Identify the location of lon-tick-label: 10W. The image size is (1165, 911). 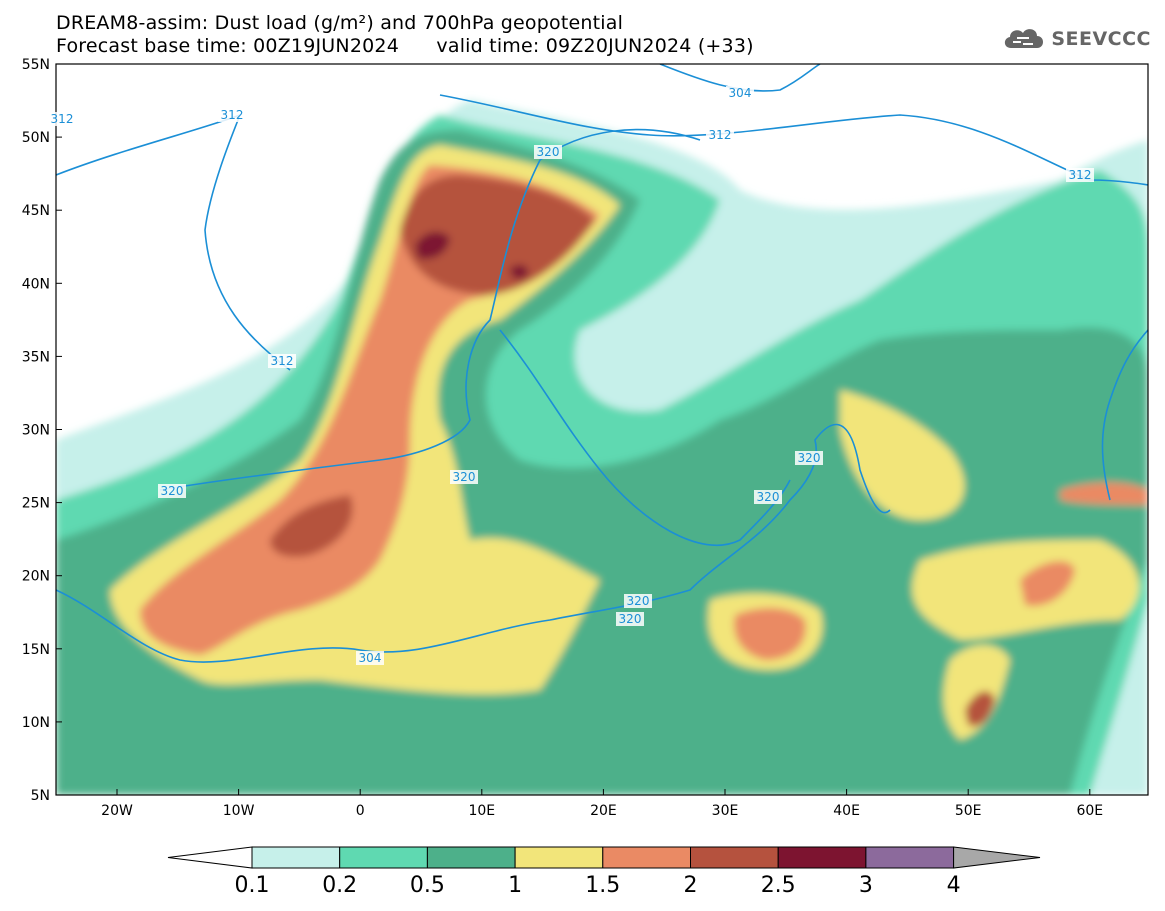
(239, 811).